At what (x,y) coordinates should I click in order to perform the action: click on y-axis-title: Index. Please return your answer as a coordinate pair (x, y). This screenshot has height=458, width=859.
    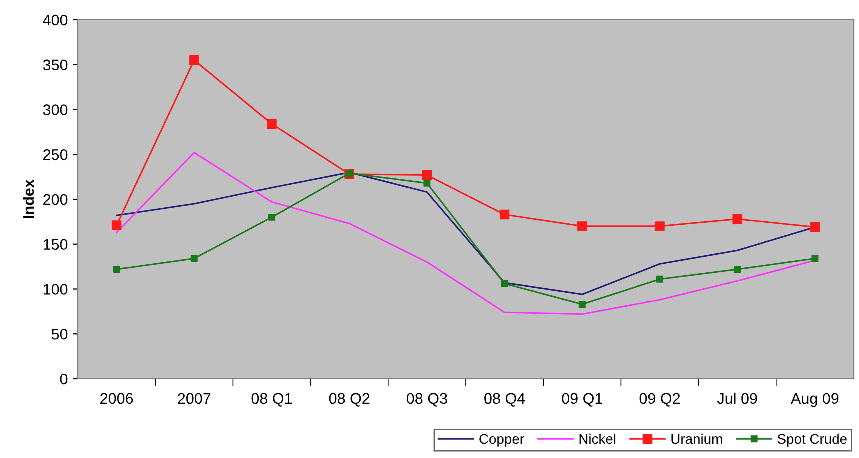
    Looking at the image, I should click on (28, 199).